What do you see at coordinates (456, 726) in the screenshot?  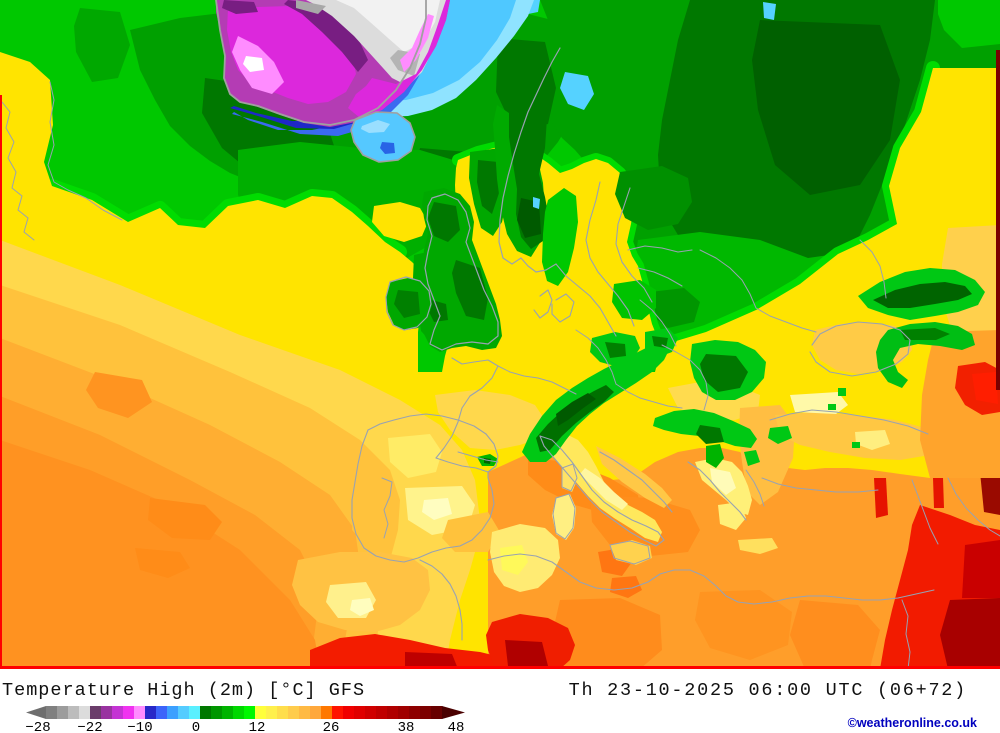 I see `svg-text: 48` at bounding box center [456, 726].